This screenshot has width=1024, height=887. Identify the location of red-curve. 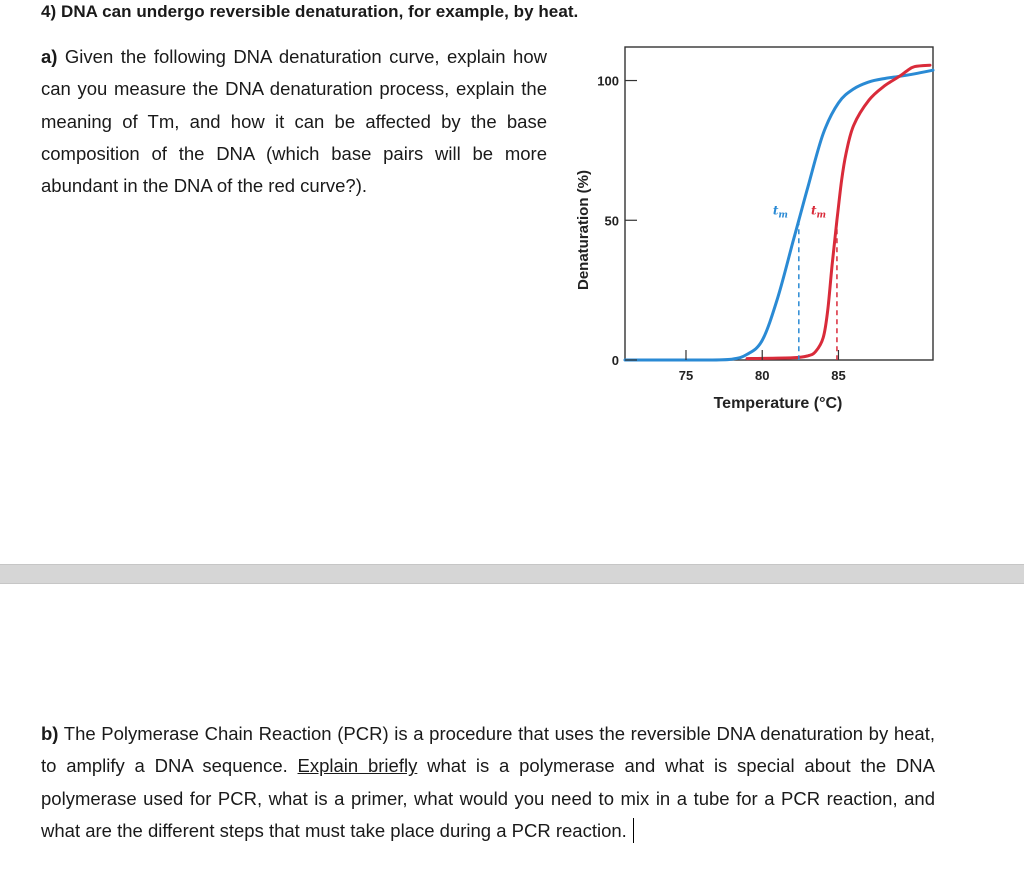
(838, 212).